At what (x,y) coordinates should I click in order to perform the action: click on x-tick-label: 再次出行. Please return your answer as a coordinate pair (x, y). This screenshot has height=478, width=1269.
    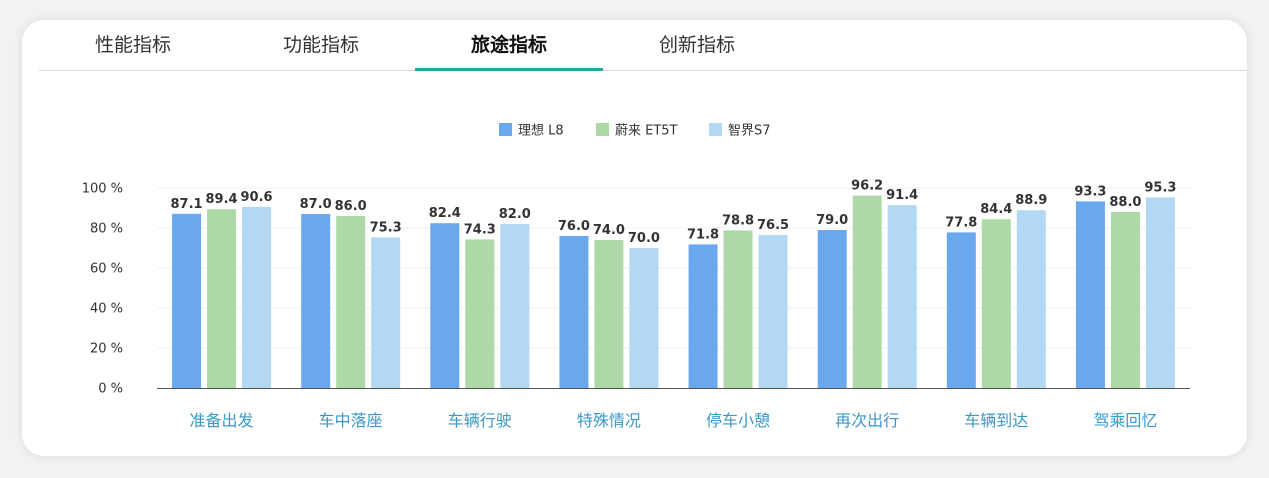
    Looking at the image, I should click on (867, 420).